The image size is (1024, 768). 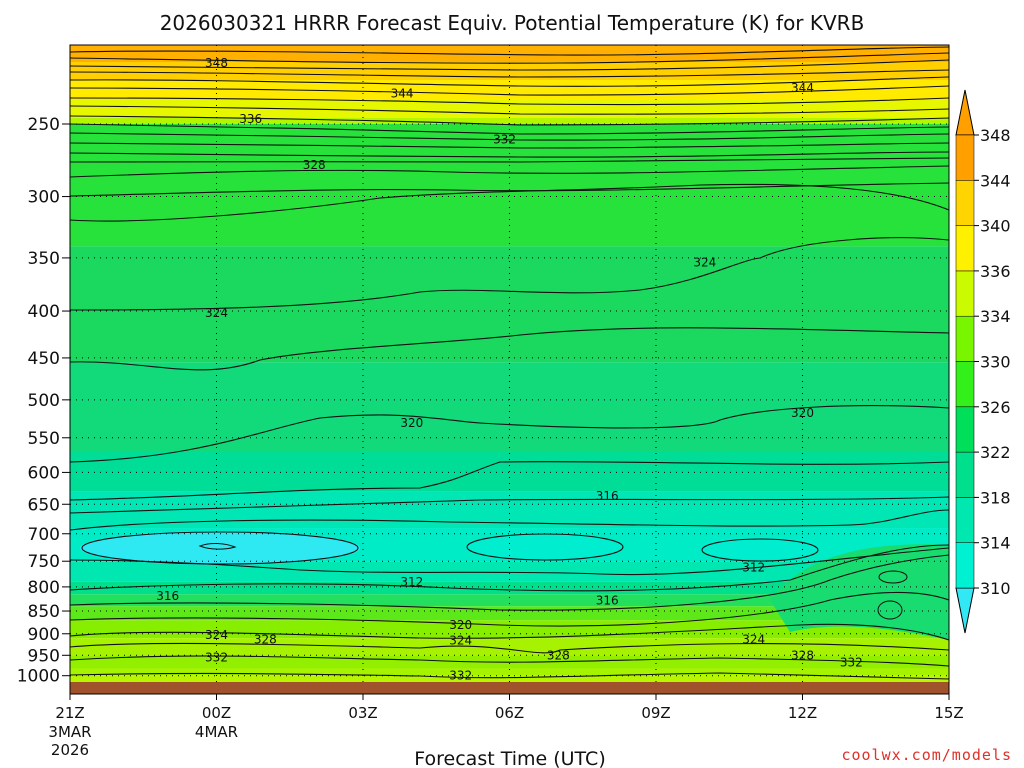 I want to click on contour-label-21: 328, so click(x=558, y=655).